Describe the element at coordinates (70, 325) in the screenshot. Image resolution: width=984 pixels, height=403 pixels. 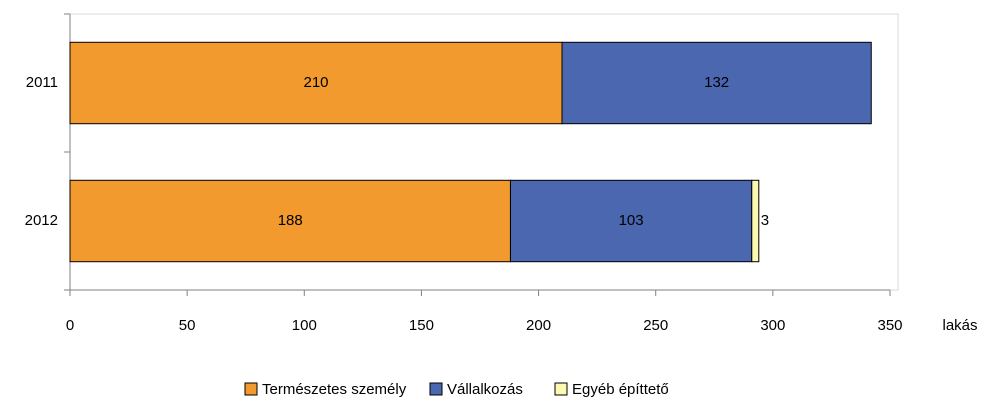
I see `x-tick-label: 0` at that location.